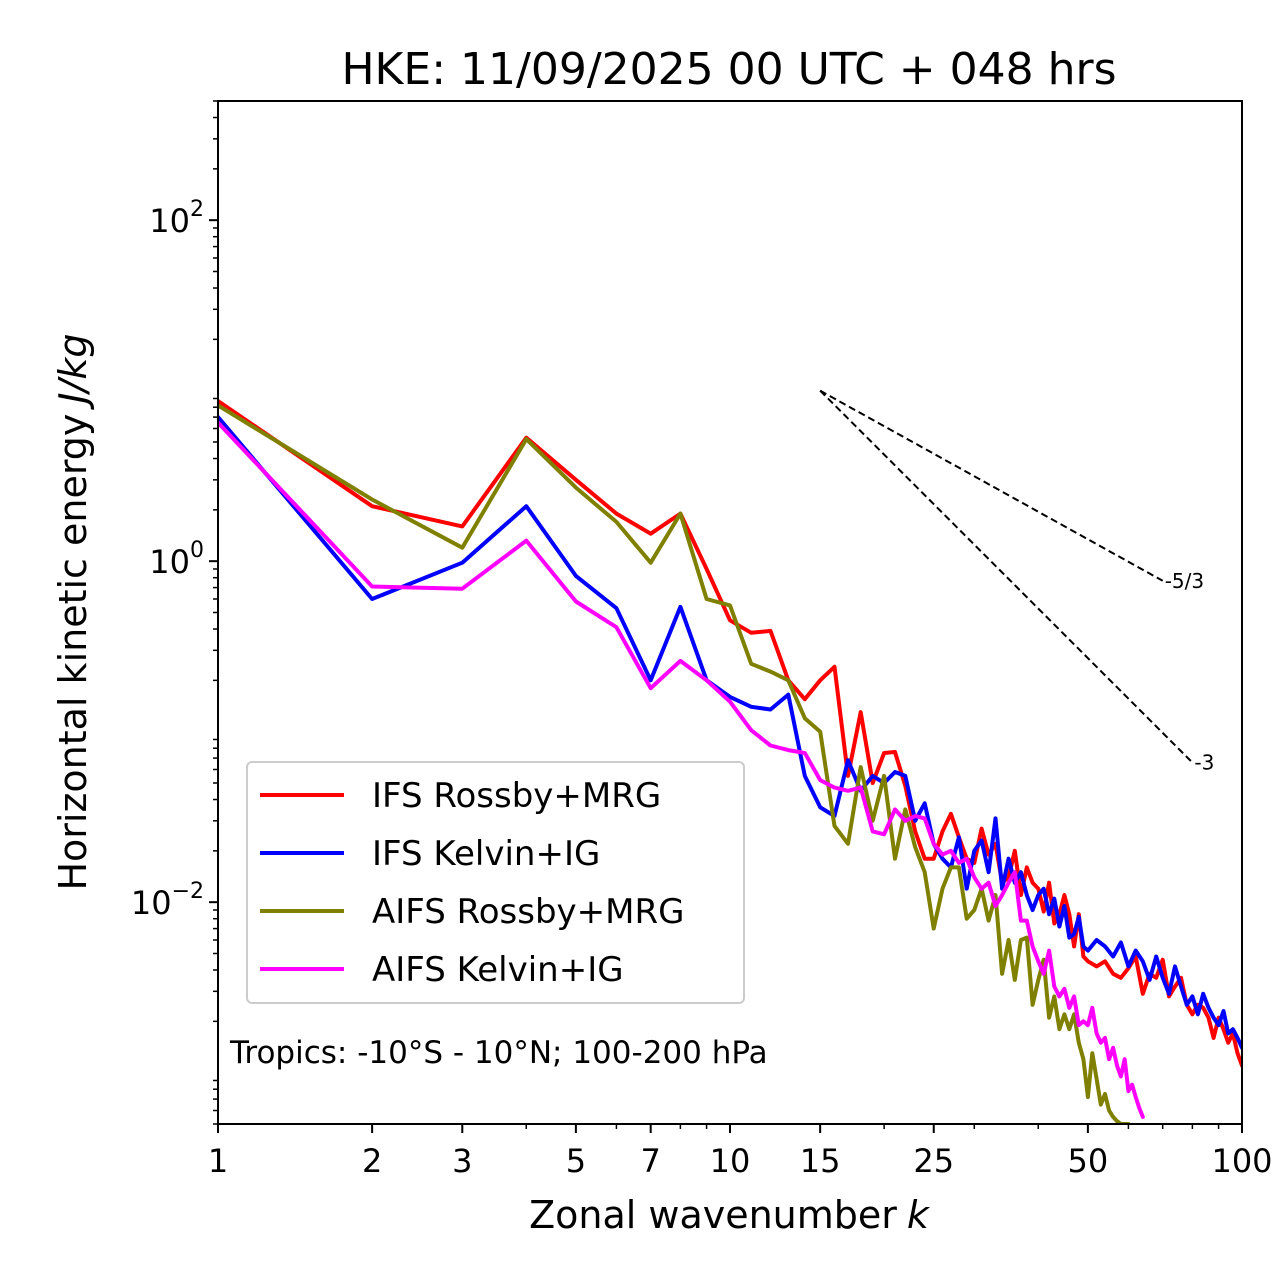 The width and height of the screenshot is (1280, 1288). What do you see at coordinates (919, 1215) in the screenshot?
I see `x-axis-variable: k` at bounding box center [919, 1215].